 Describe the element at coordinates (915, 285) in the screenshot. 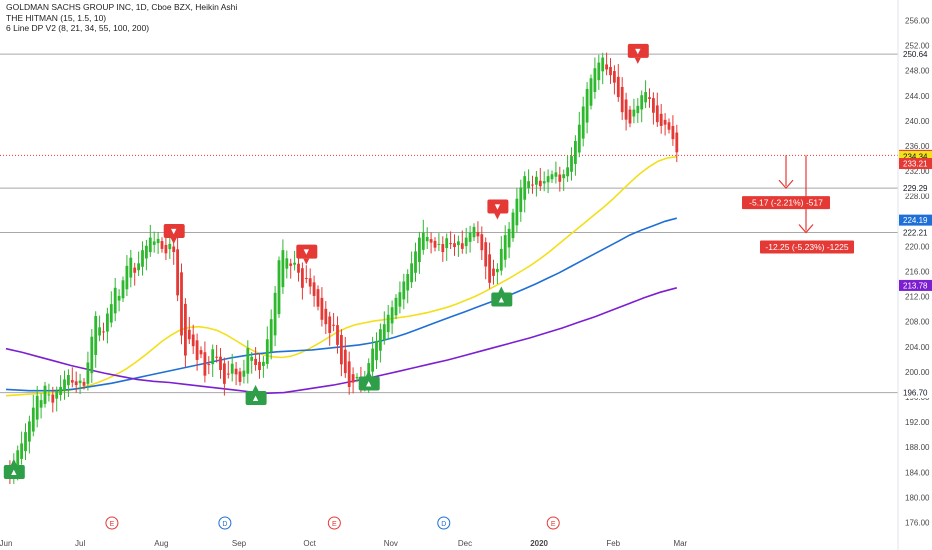

I see `price-label: 213.78` at that location.